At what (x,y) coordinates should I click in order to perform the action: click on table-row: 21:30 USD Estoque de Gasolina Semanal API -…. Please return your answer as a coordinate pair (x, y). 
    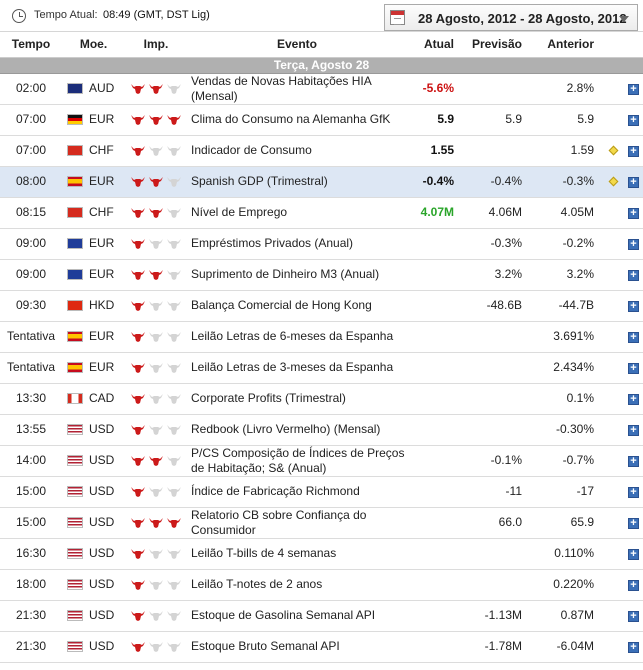
    Looking at the image, I should click on (321, 616).